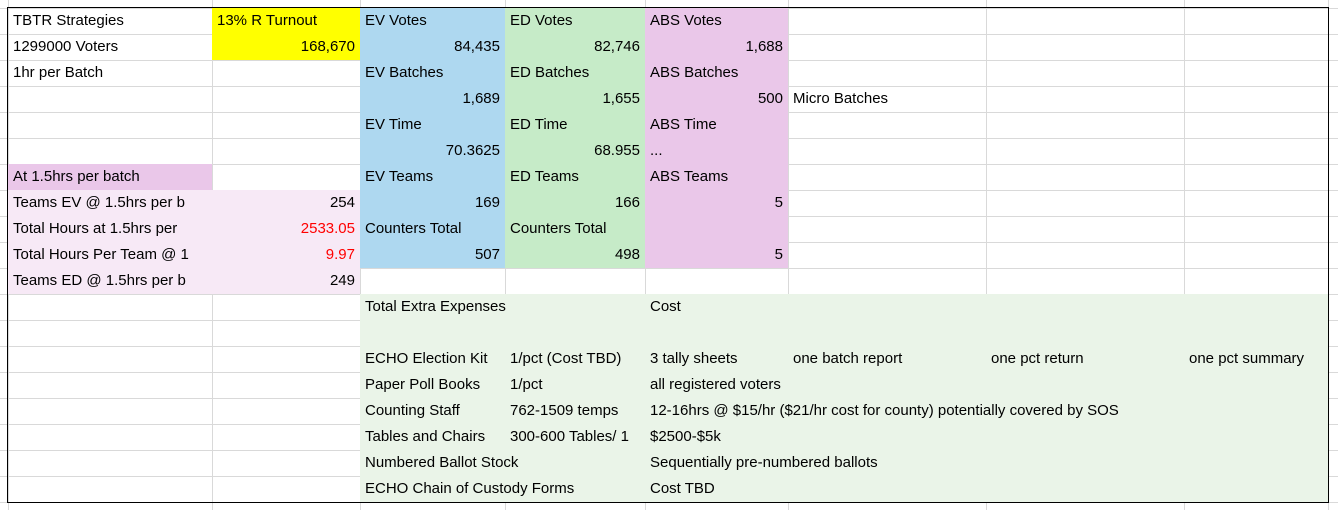 Image resolution: width=1338 pixels, height=510 pixels. What do you see at coordinates (539, 124) in the screenshot?
I see `cell-D5: ED Time` at bounding box center [539, 124].